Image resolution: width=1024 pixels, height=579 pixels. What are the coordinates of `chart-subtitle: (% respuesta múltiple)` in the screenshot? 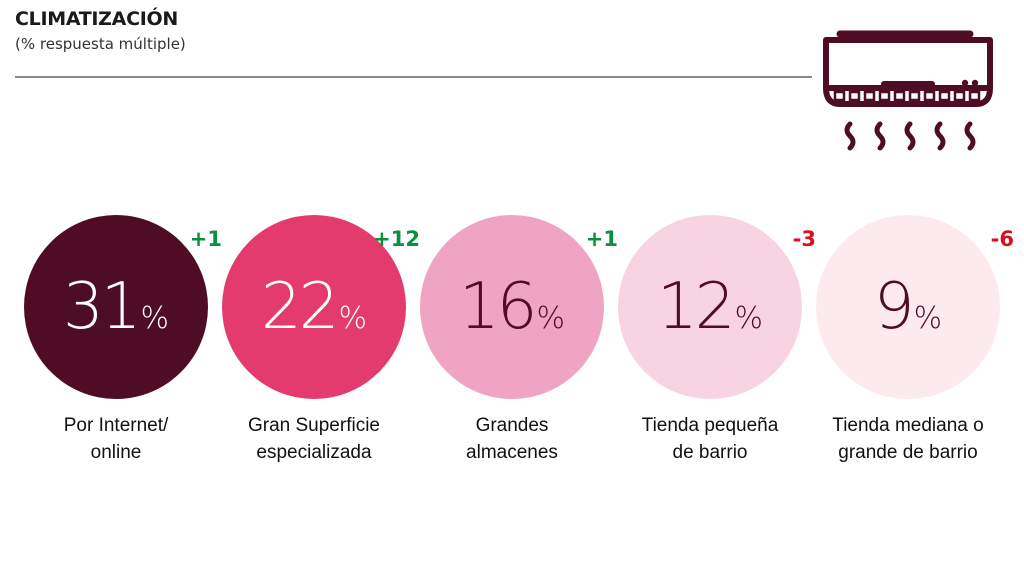 It's located at (100, 44).